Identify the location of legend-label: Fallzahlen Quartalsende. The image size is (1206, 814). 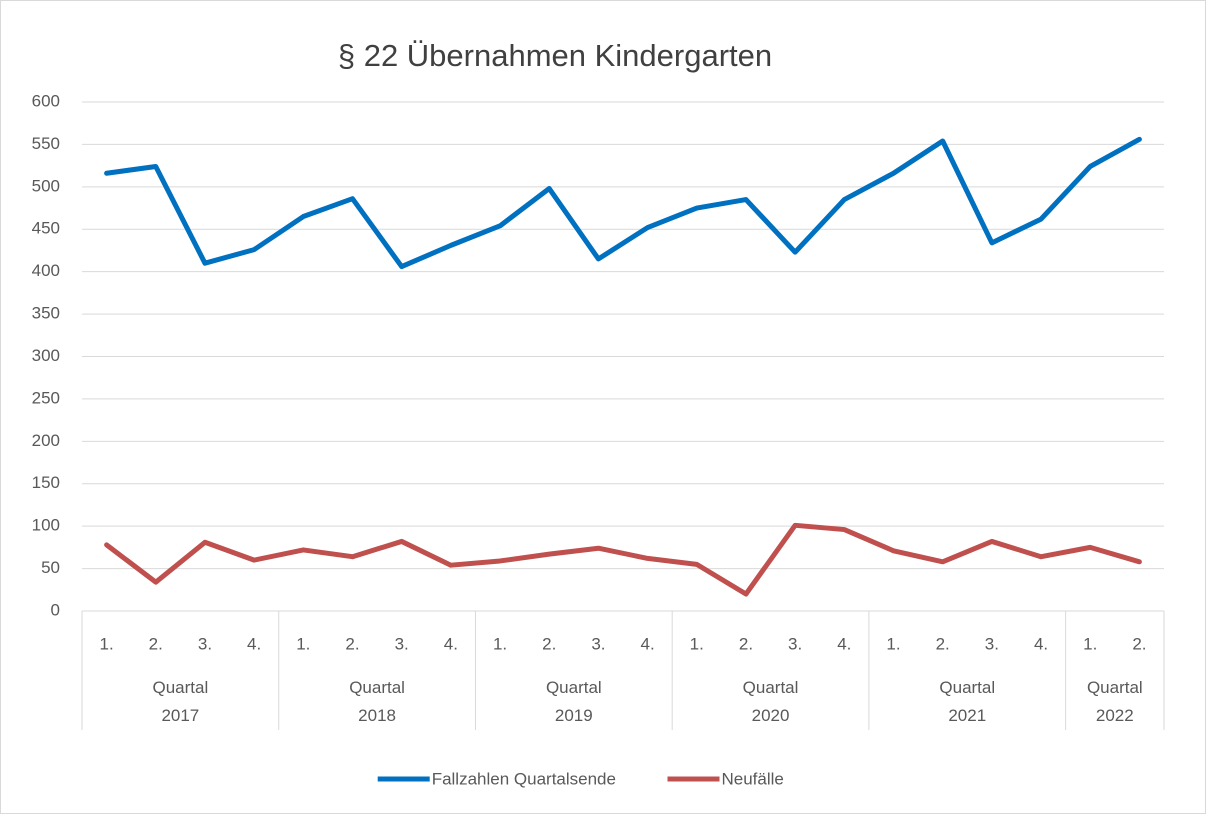
(524, 778).